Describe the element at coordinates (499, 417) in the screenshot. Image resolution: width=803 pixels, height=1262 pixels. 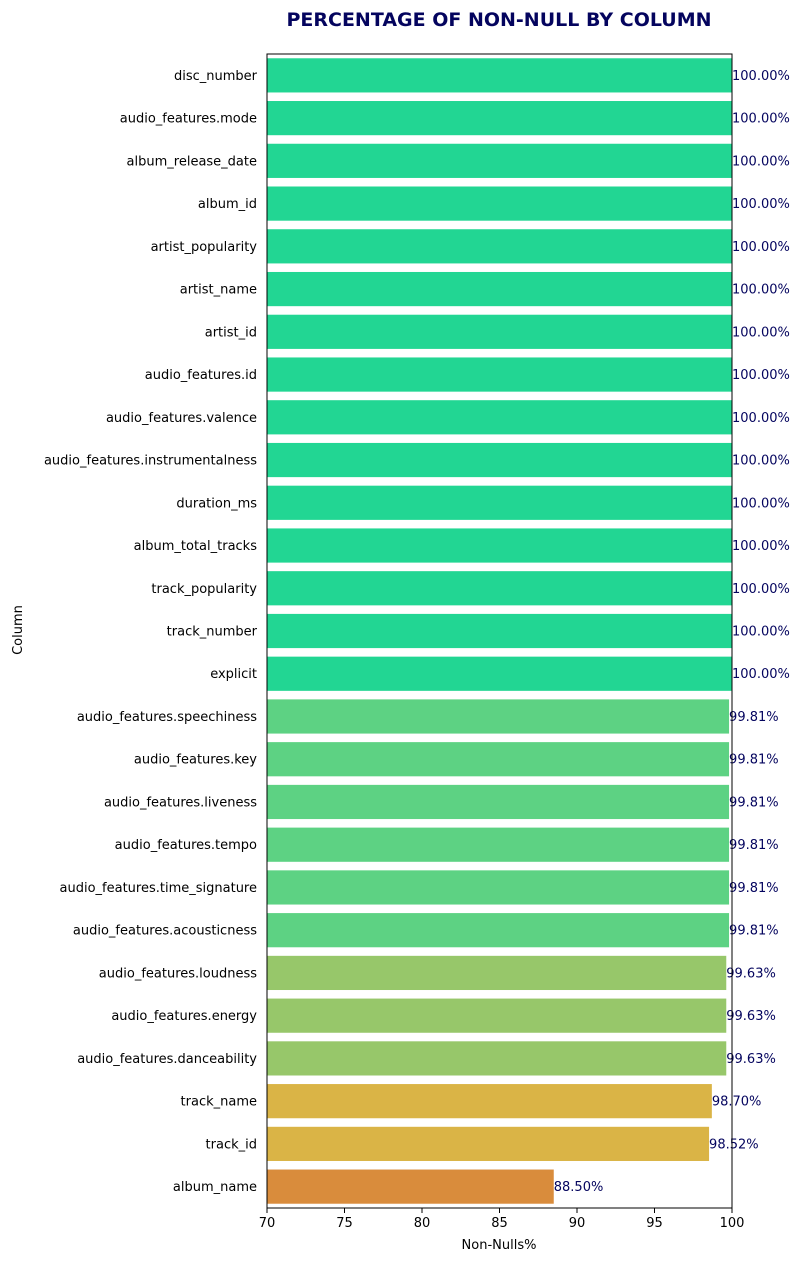
I see `bar-audio_features.valence` at that location.